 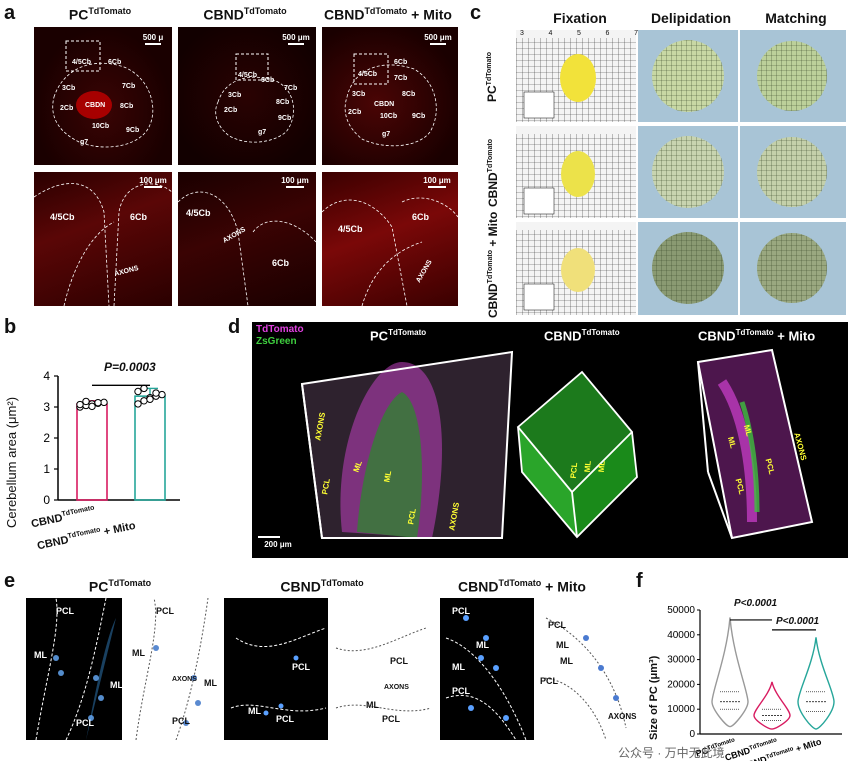 I want to click on panel-f-label: f, so click(x=639, y=581).